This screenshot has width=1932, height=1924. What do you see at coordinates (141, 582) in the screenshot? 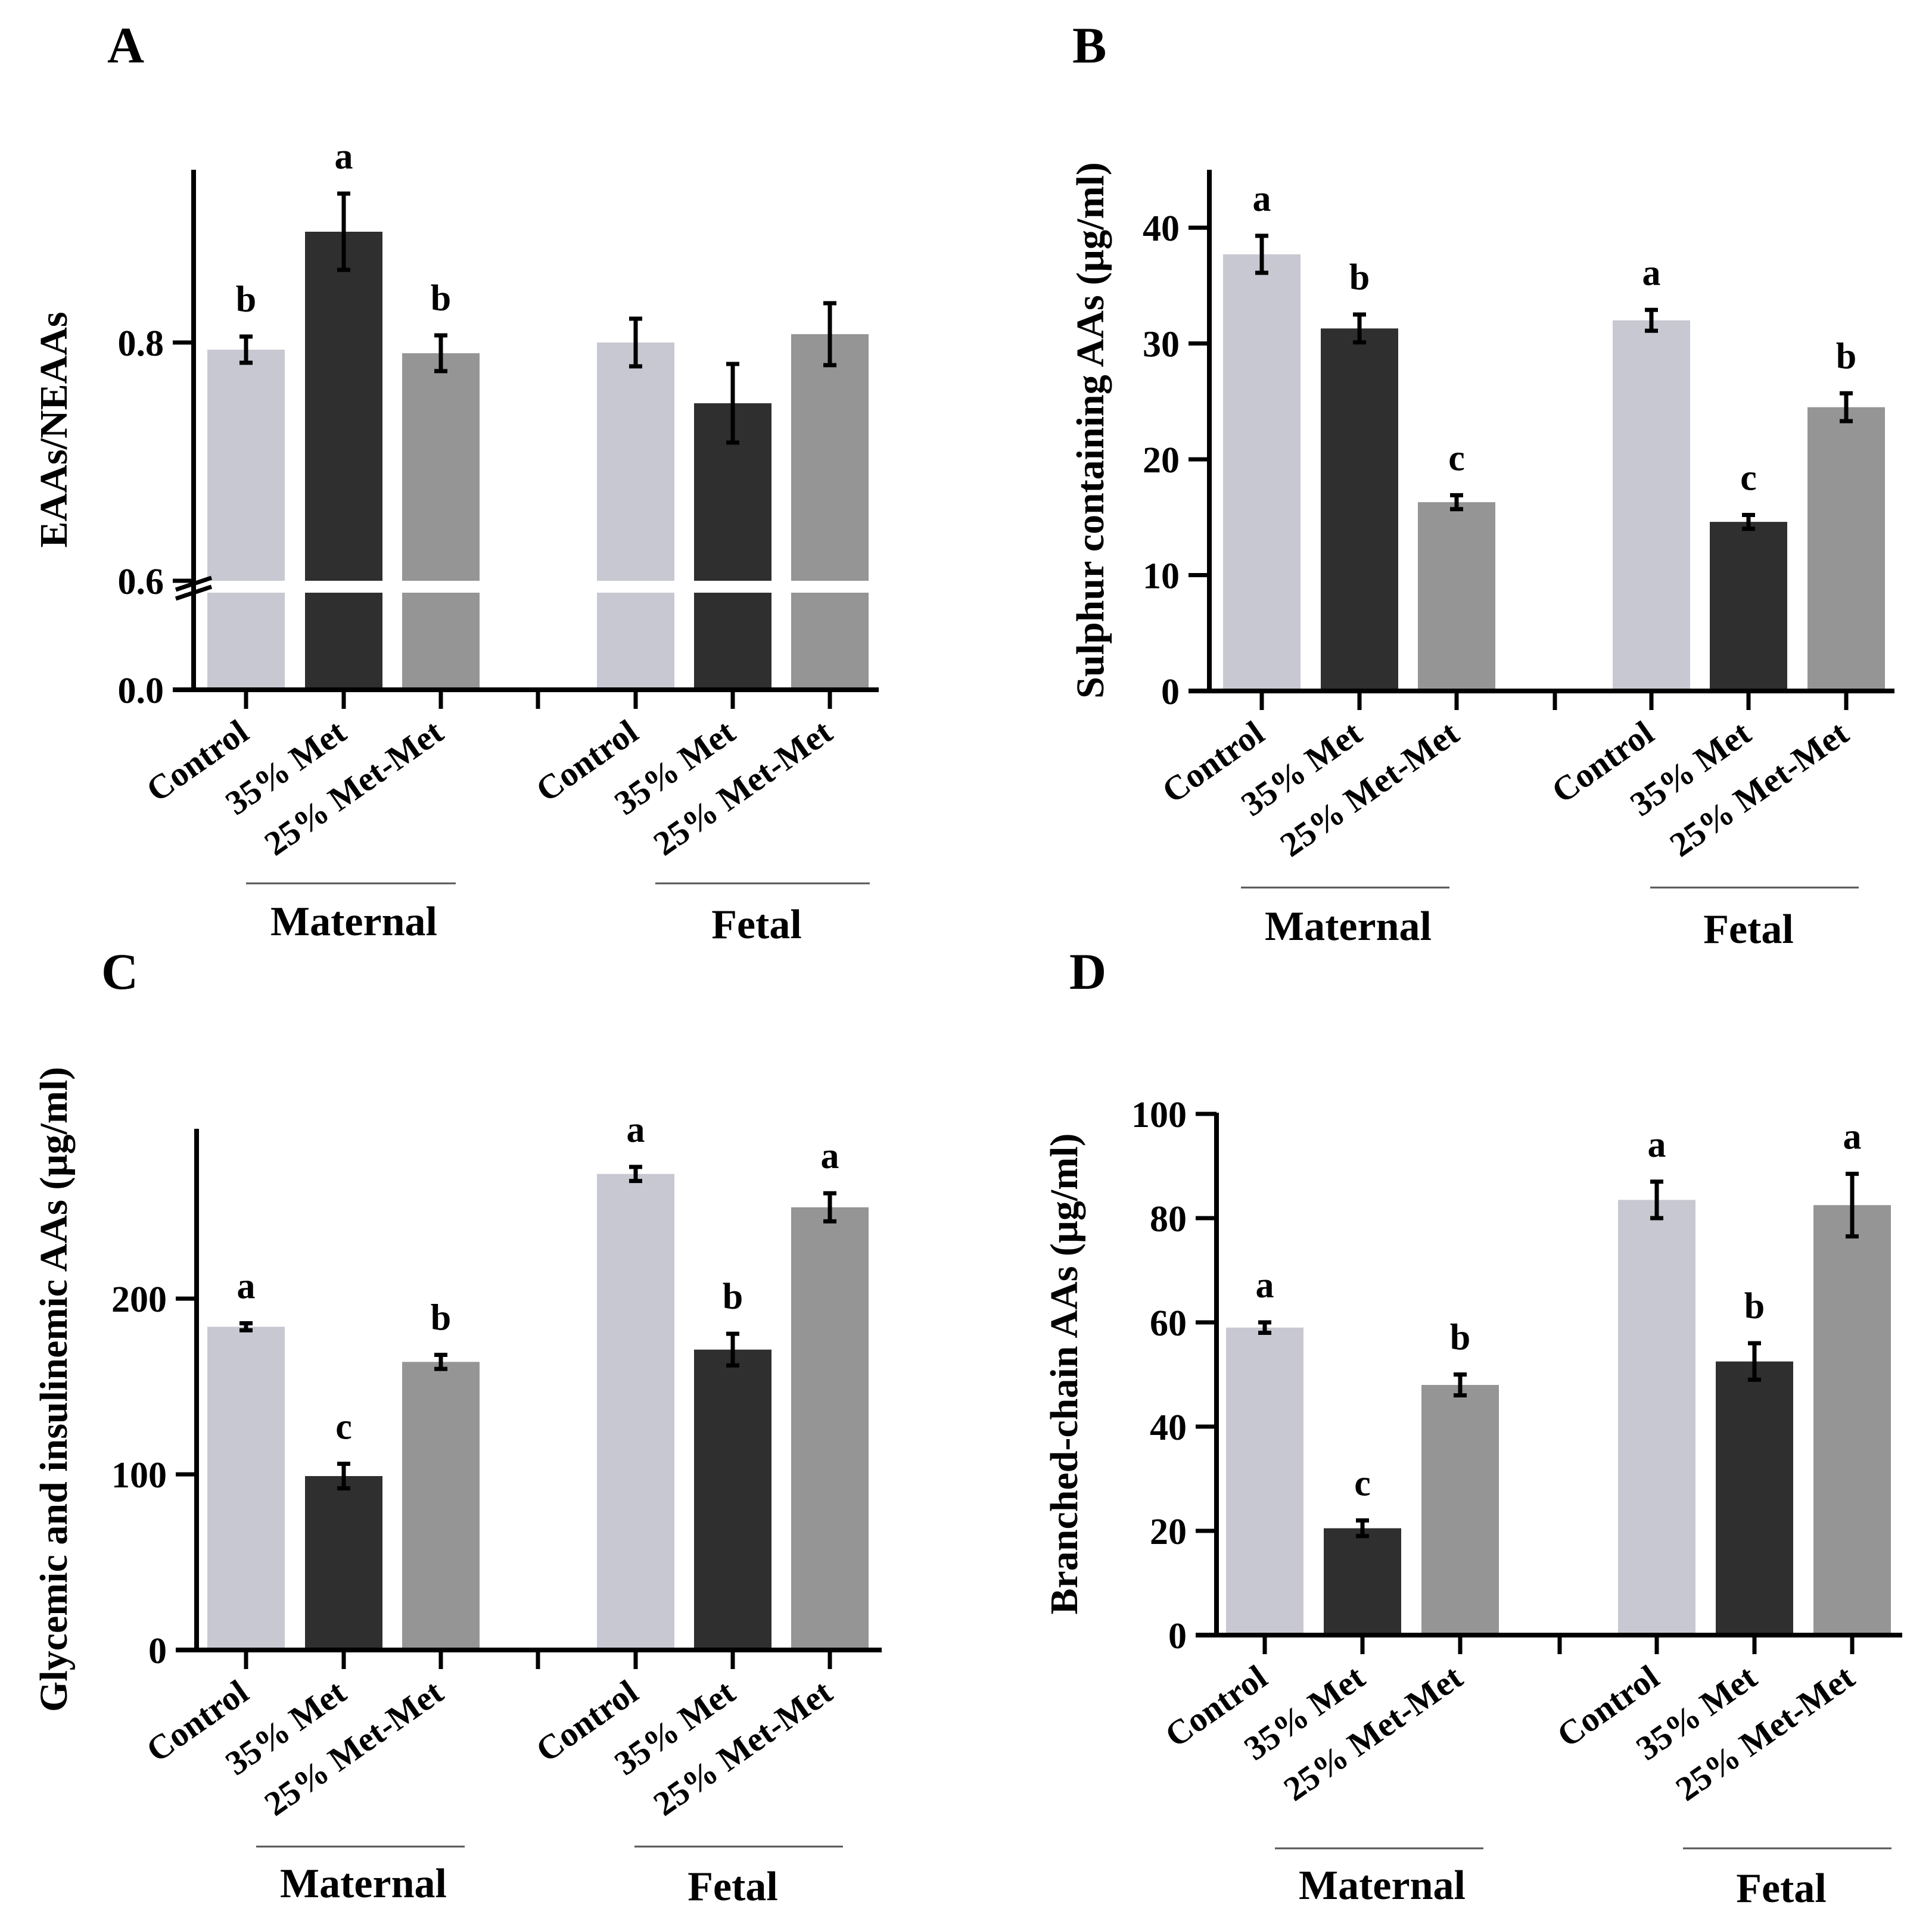
I see `y-tick-label: 0.6` at bounding box center [141, 582].